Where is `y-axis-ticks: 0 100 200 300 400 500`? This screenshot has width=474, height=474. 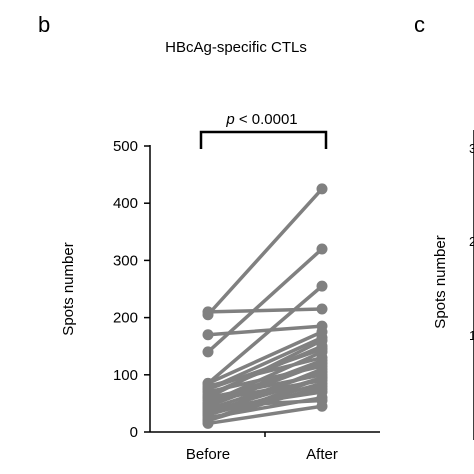
y-axis-ticks: 0 100 200 300 400 500 is located at coordinates (131, 289).